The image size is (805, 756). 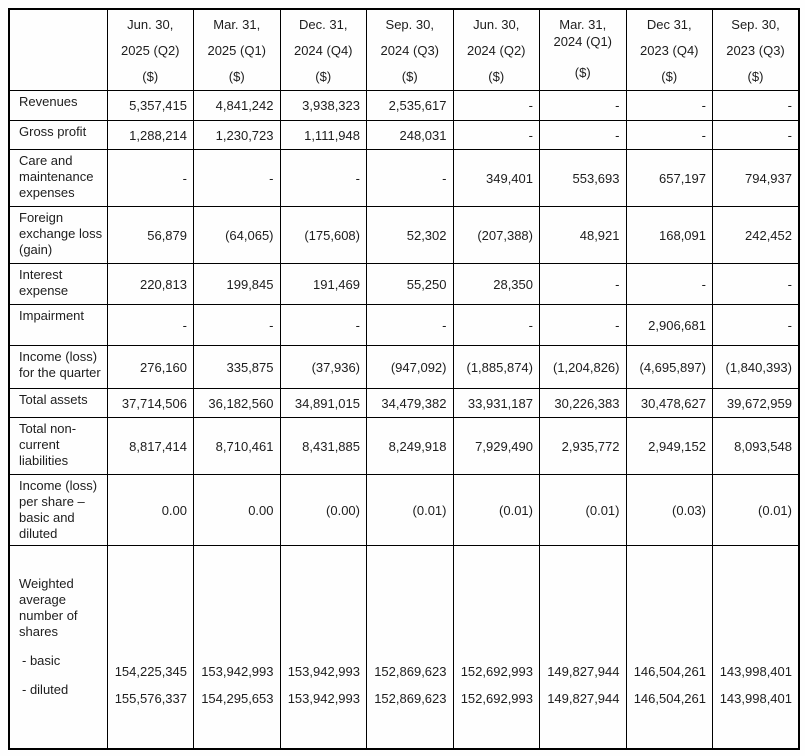 What do you see at coordinates (410, 135) in the screenshot?
I see `value-cell: 248,031` at bounding box center [410, 135].